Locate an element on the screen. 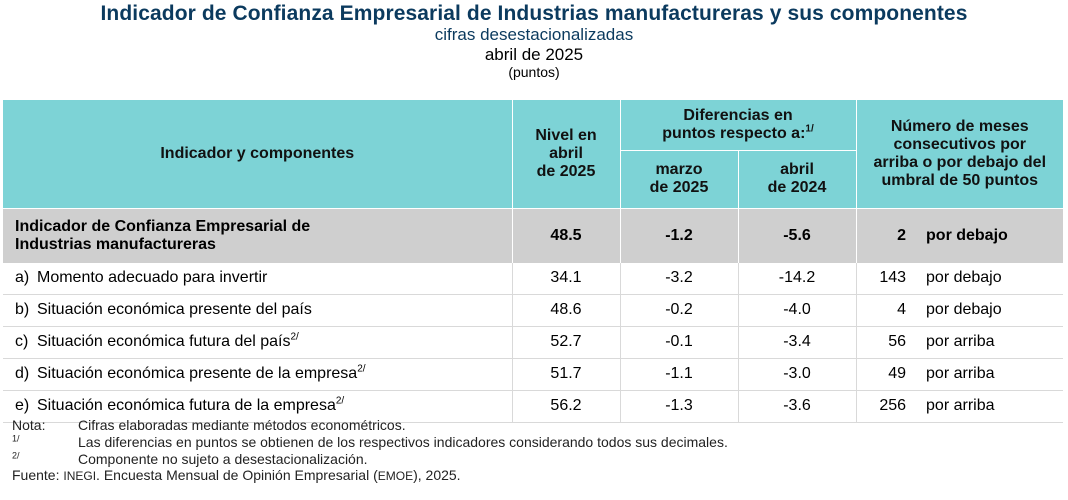  summary-name-line2: Industrias manufactureras is located at coordinates (115, 244).